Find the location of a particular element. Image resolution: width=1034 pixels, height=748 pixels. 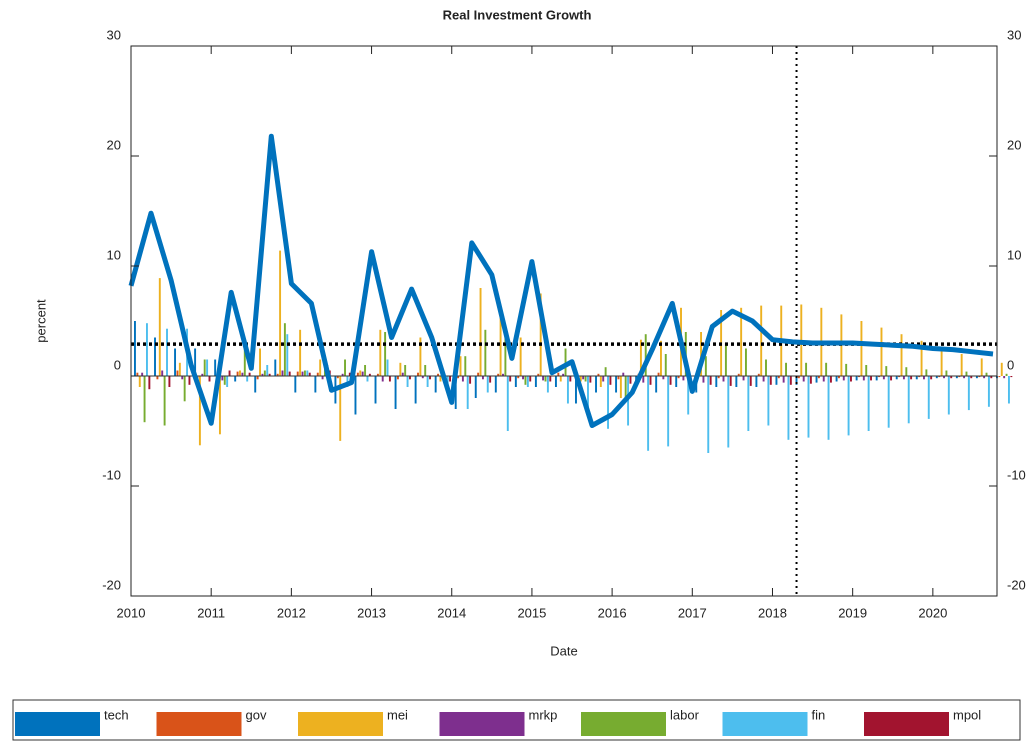

y2-tick-label: -10 is located at coordinates (1016, 474).